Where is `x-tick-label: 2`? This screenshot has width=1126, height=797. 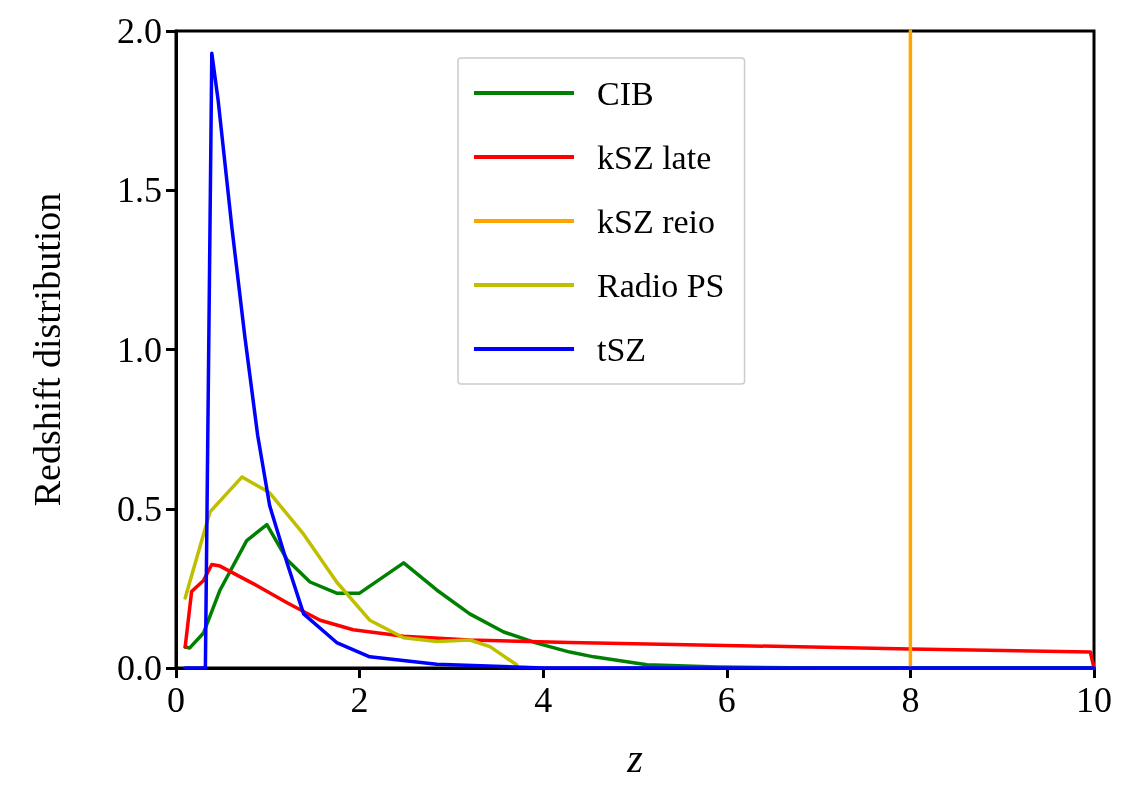
x-tick-label: 2 is located at coordinates (359, 700).